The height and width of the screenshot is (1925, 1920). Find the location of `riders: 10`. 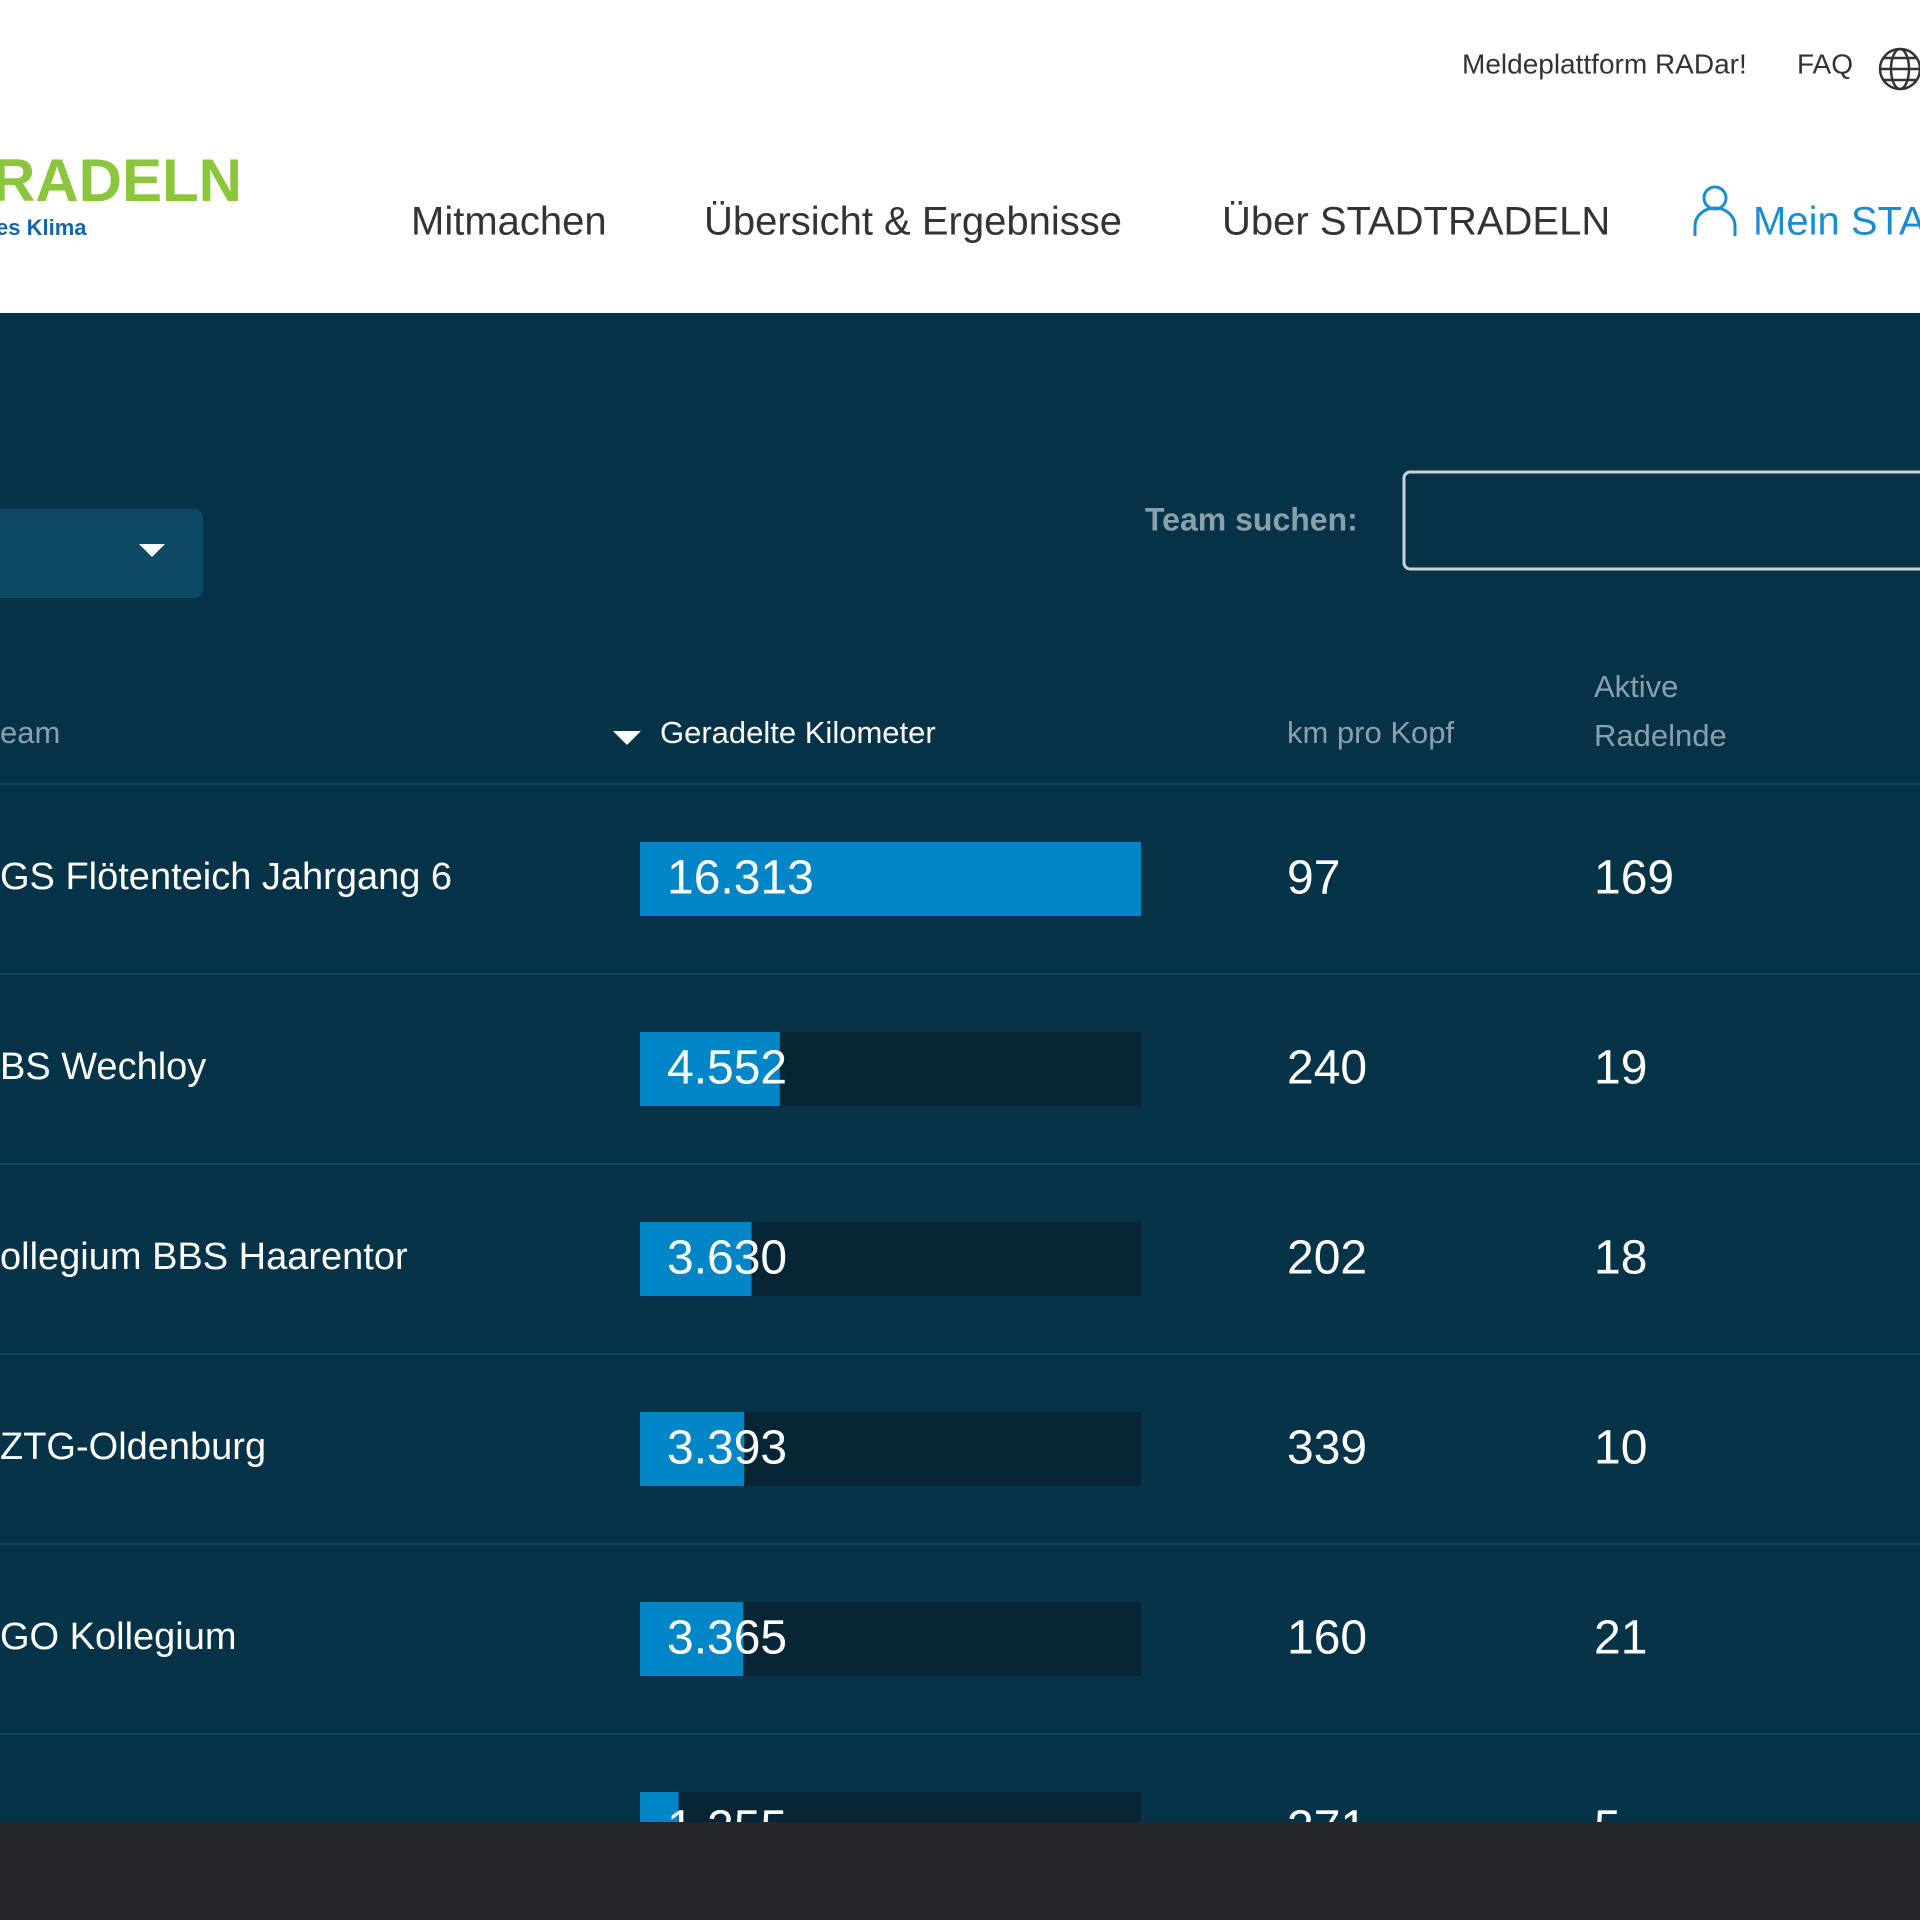

riders: 10 is located at coordinates (1620, 1448).